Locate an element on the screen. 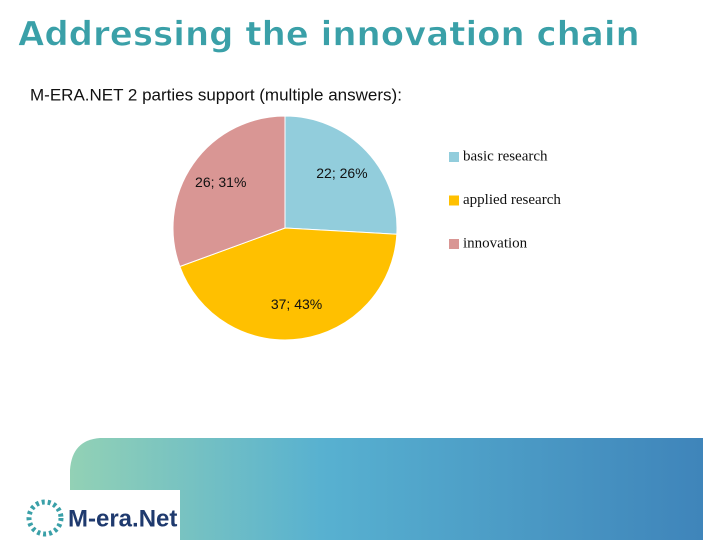 The width and height of the screenshot is (720, 540). logo-bg is located at coordinates (100, 515).